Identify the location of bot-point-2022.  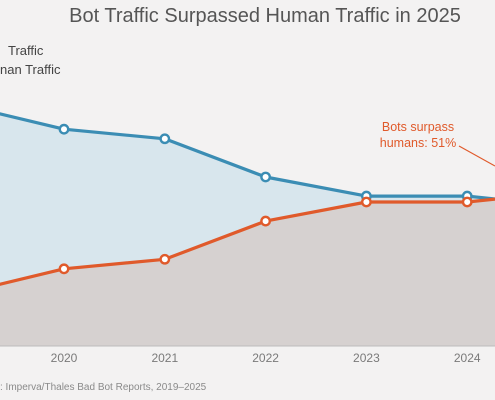
(265, 221).